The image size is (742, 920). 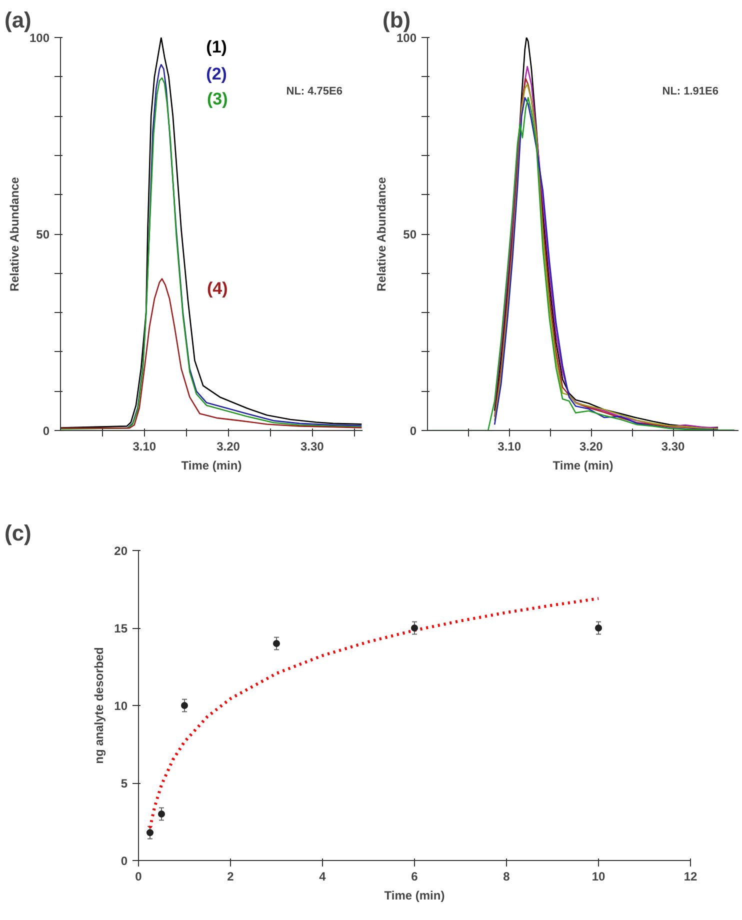 I want to click on chart-title: (b), so click(x=396, y=20).